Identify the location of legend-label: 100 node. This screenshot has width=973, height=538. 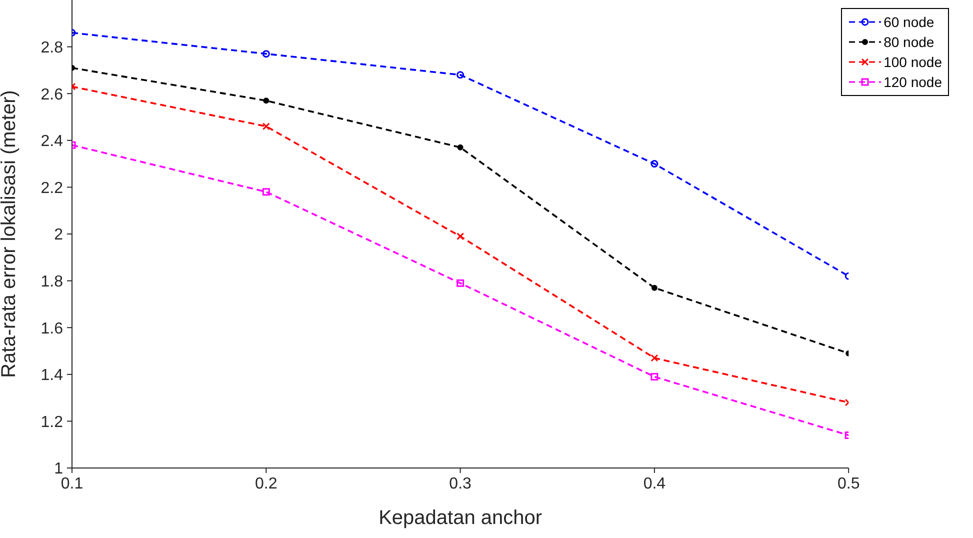
(913, 62).